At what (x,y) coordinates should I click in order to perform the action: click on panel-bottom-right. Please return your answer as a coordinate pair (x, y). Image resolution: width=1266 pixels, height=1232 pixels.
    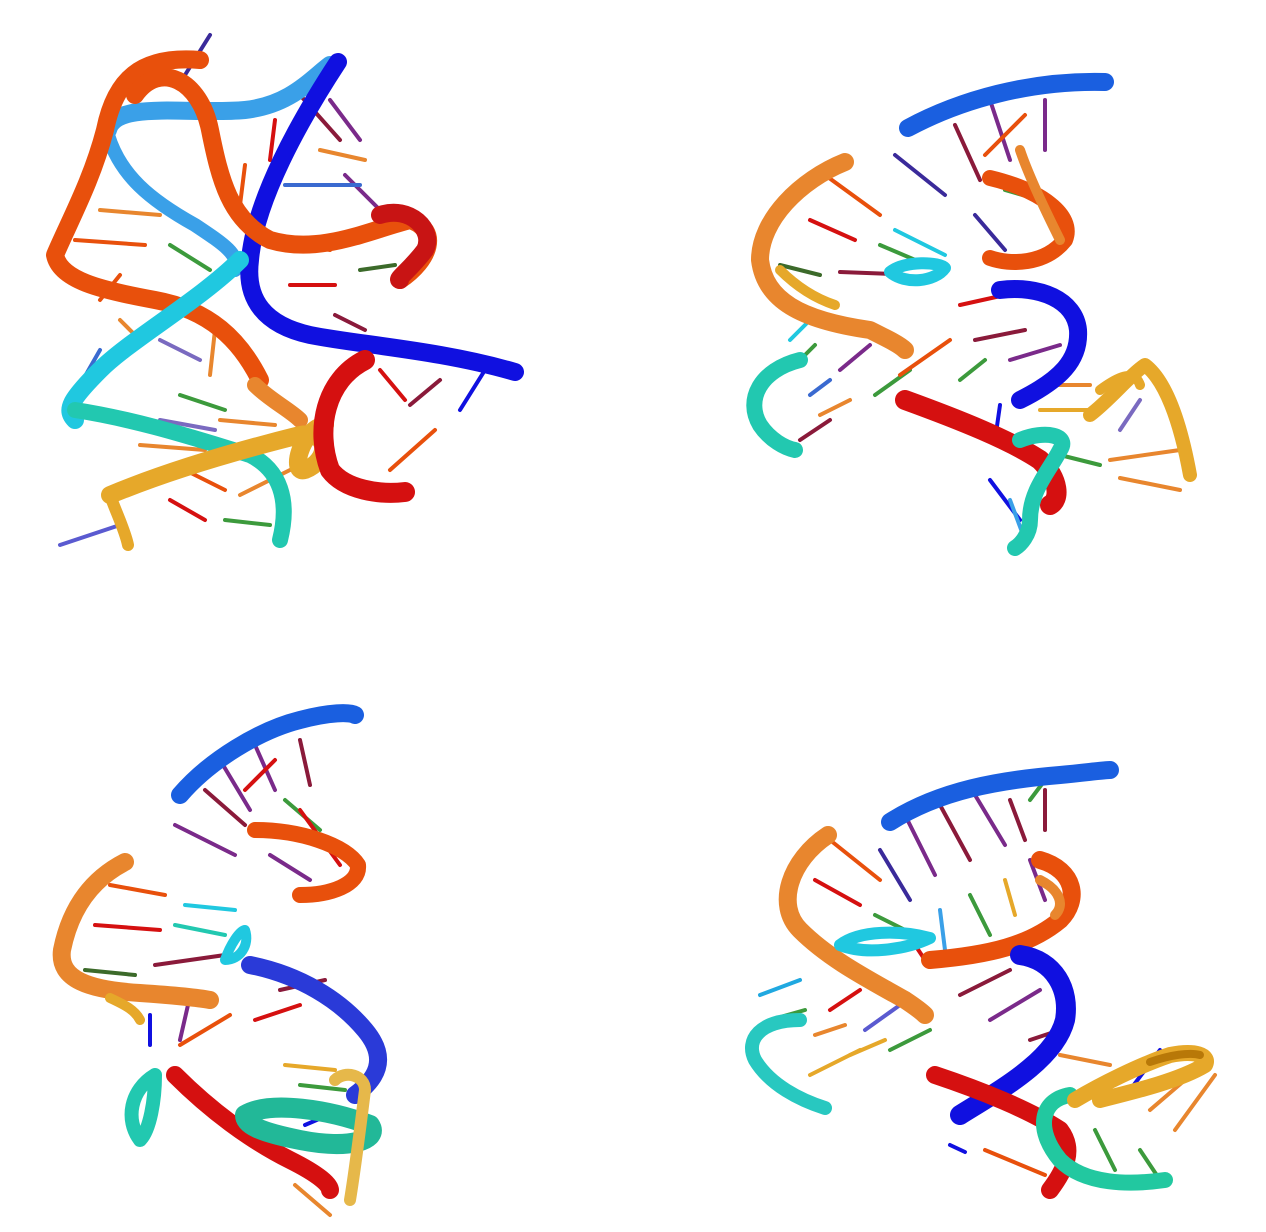
    Looking at the image, I should click on (981, 980).